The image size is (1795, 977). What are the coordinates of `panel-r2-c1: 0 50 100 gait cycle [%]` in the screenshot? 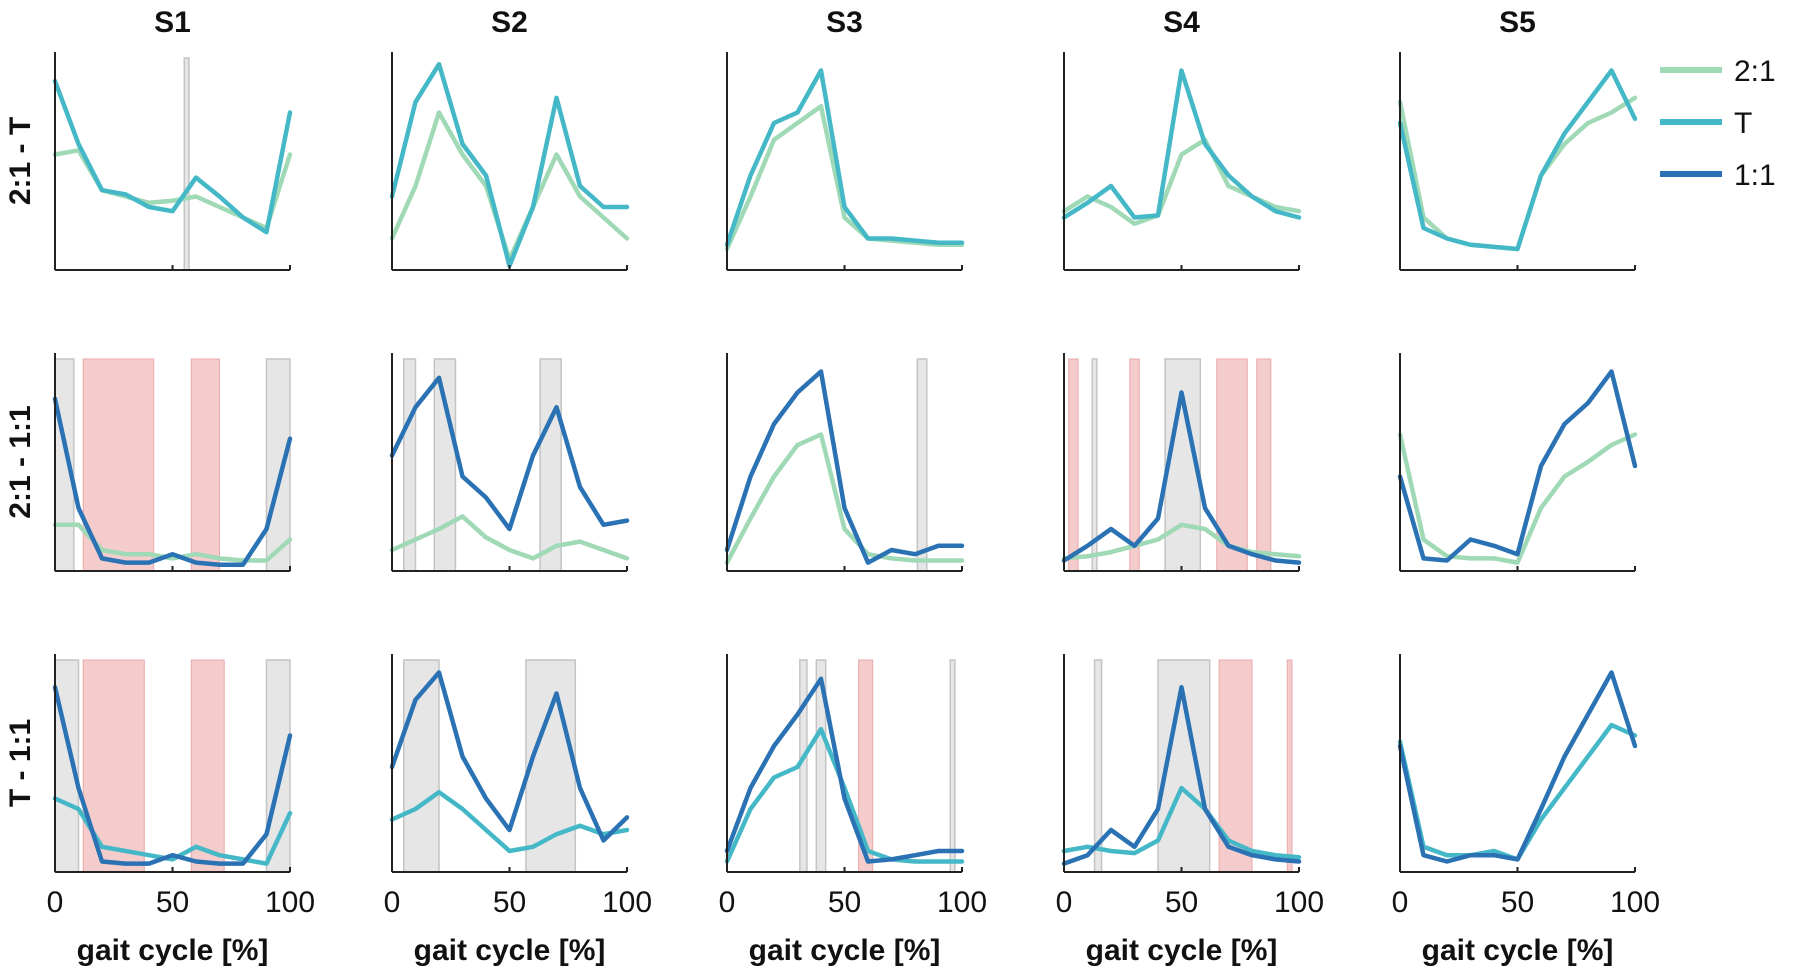 It's located at (518, 810).